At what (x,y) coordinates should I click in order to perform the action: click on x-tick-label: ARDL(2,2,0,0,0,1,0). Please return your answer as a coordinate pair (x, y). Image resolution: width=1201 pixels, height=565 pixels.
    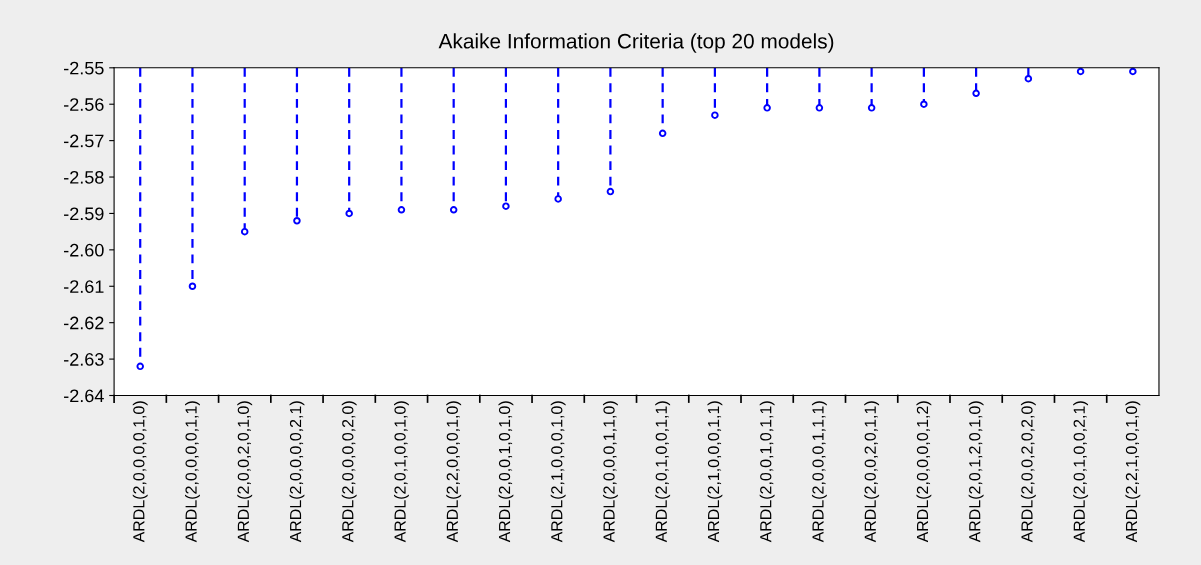
    Looking at the image, I should click on (454, 472).